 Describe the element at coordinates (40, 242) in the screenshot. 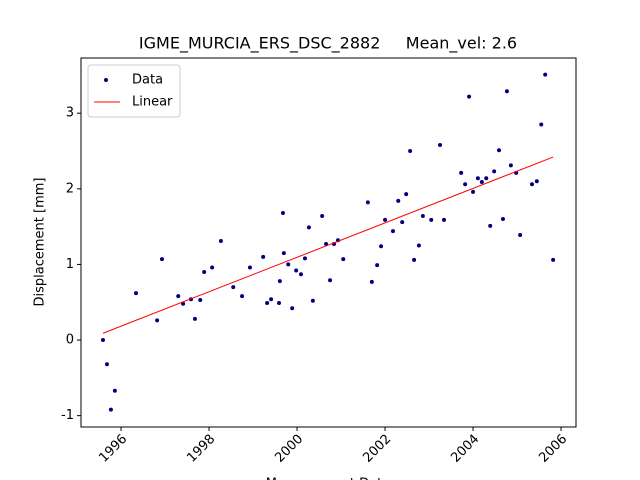

I see `y-axis-label: Displacement [mm]` at that location.